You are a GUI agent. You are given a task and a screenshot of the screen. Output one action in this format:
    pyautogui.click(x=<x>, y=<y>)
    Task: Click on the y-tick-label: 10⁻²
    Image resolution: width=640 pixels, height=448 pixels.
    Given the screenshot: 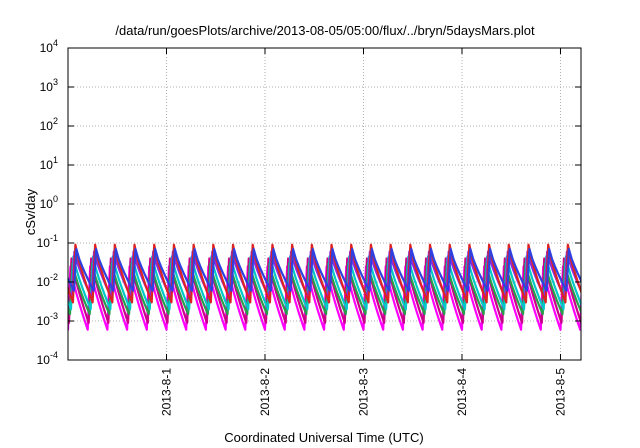 What is the action you would take?
    pyautogui.click(x=47, y=280)
    